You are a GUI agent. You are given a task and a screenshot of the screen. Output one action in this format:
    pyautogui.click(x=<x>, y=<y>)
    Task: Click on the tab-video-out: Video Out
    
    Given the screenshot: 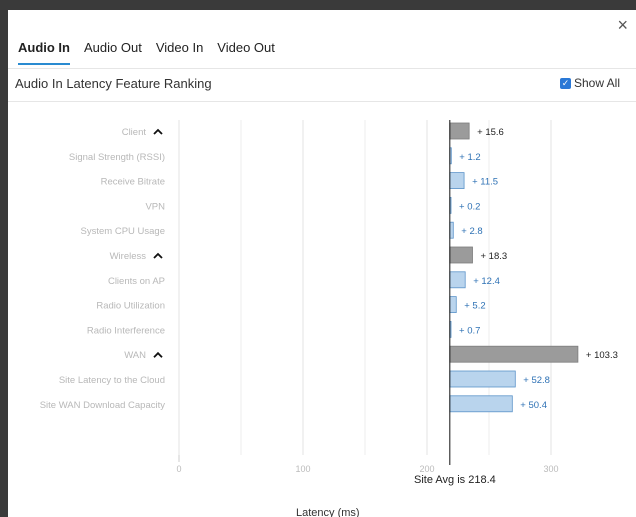 What is the action you would take?
    pyautogui.click(x=246, y=47)
    